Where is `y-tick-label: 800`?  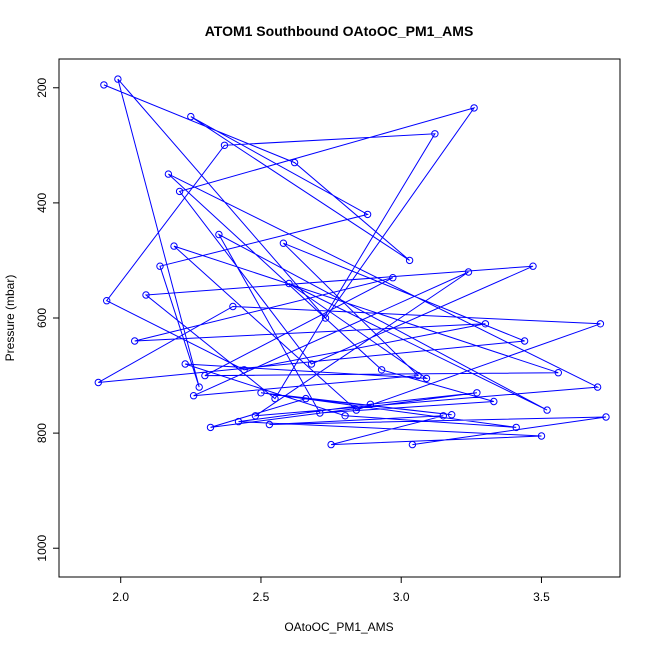
y-tick-label: 800 is located at coordinates (42, 433).